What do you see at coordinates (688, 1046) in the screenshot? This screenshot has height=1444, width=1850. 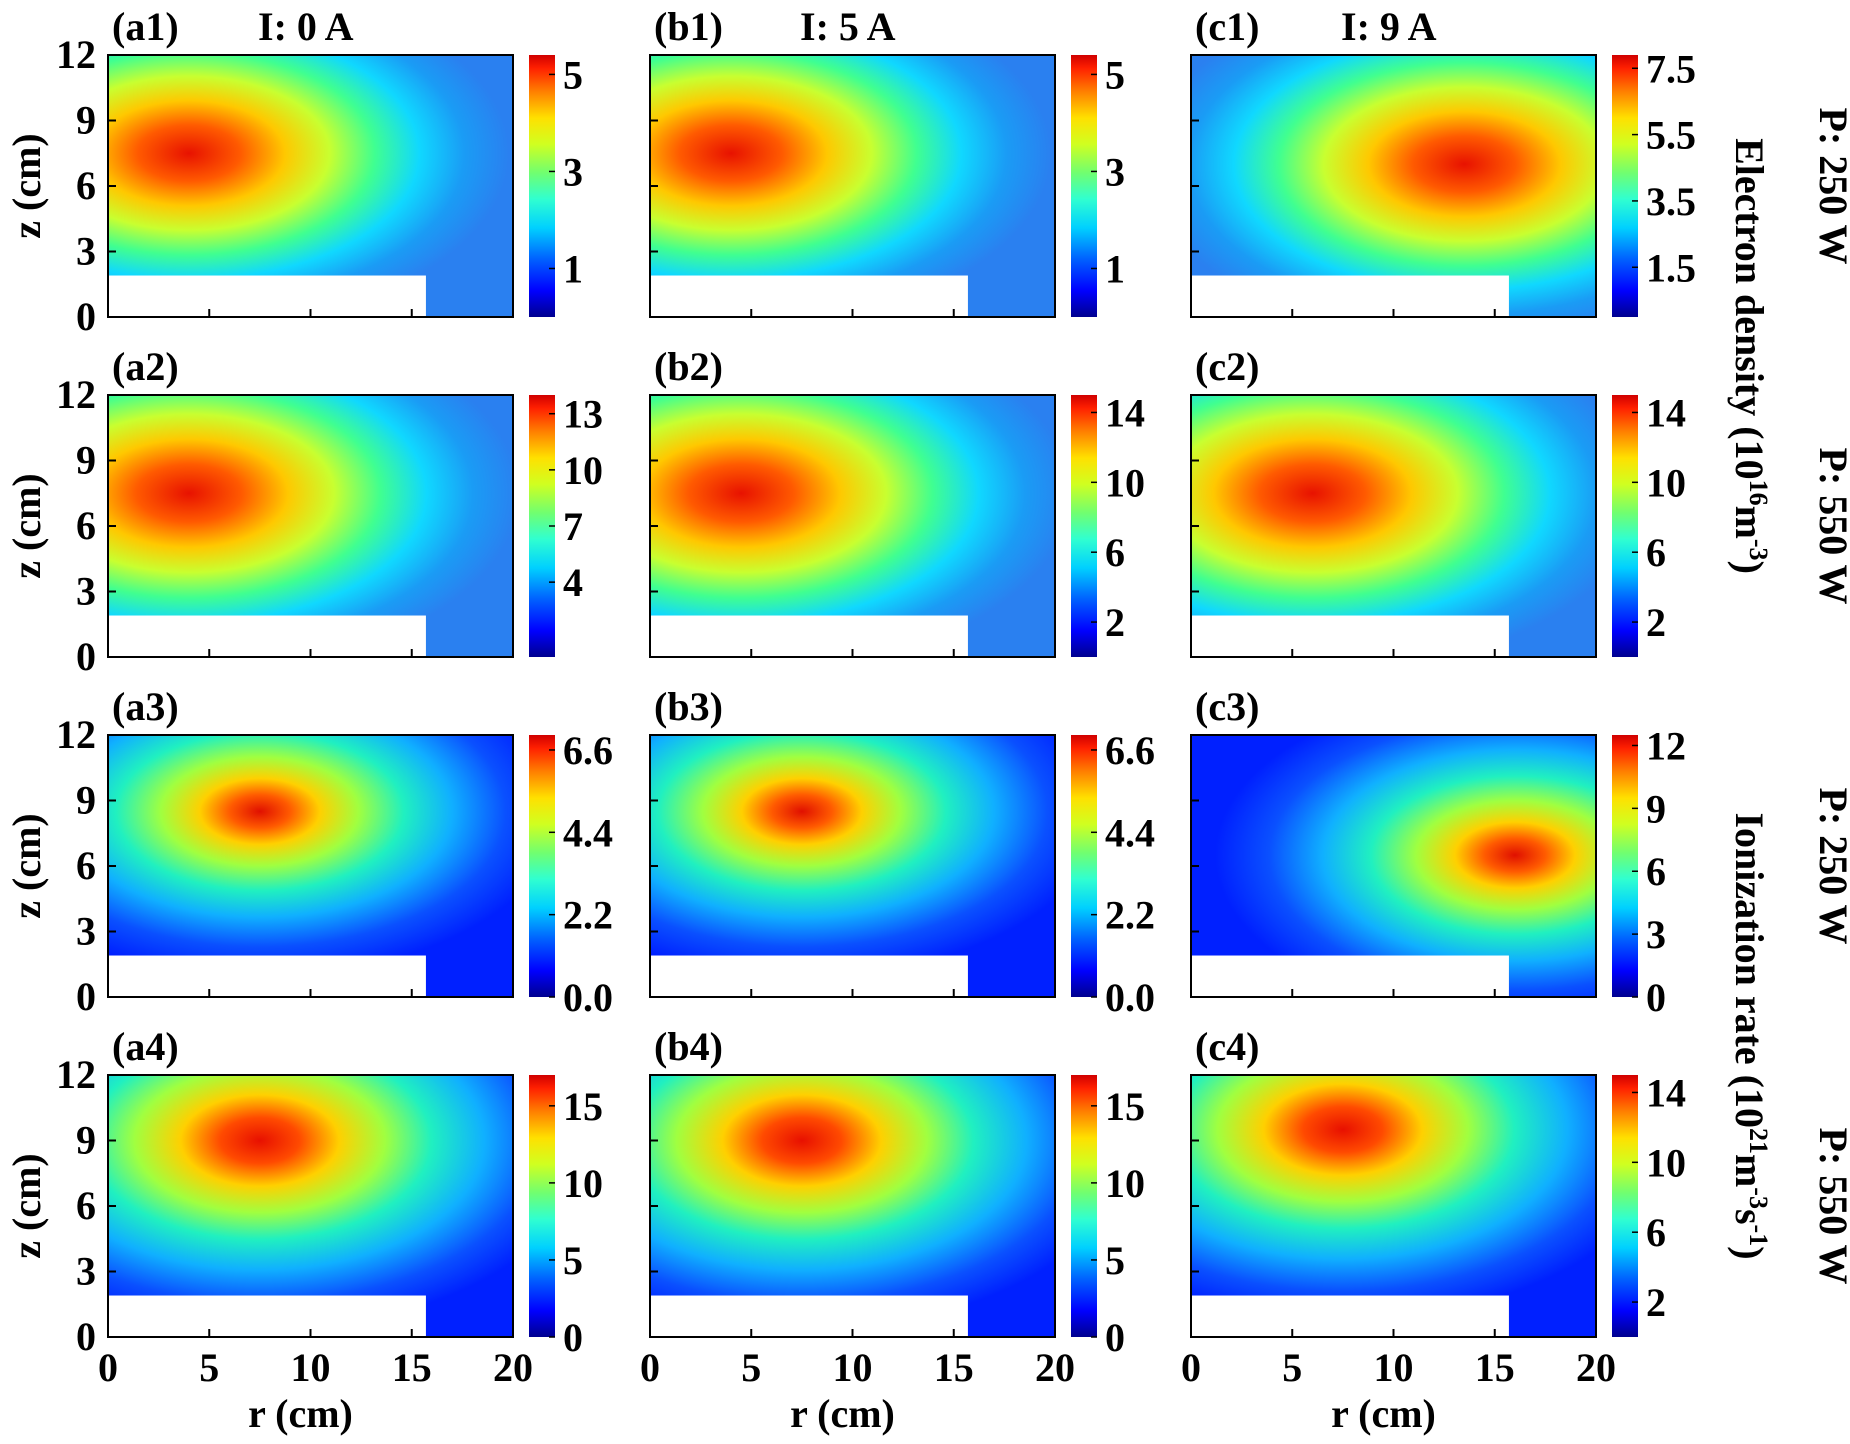 I see `panel-label: (b4)` at bounding box center [688, 1046].